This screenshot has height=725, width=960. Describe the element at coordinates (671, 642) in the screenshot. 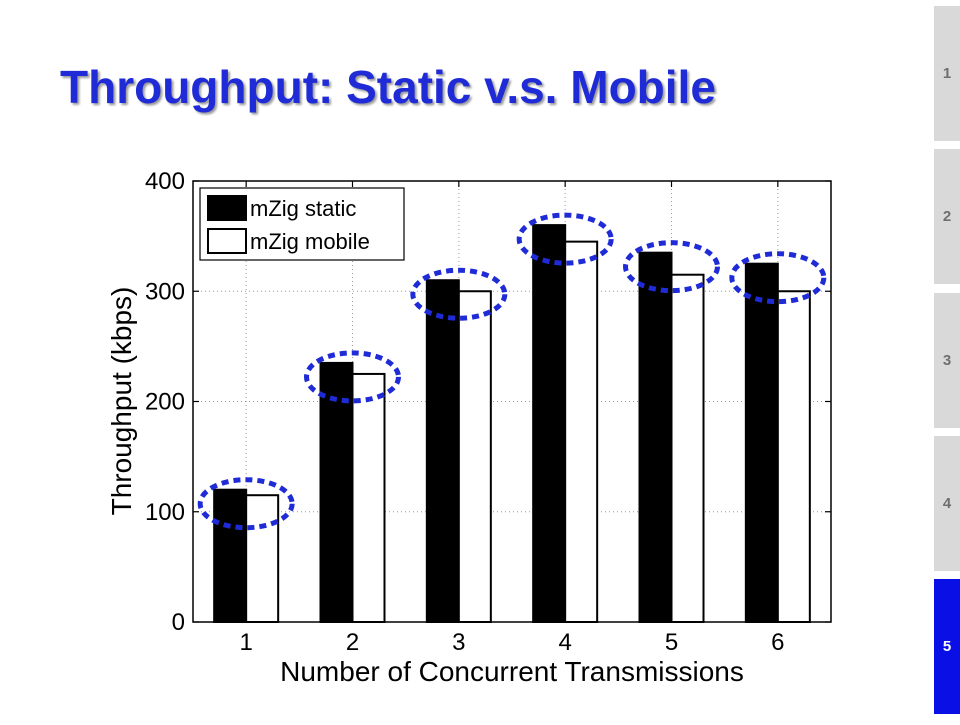

I see `x-tick-label: 5` at that location.